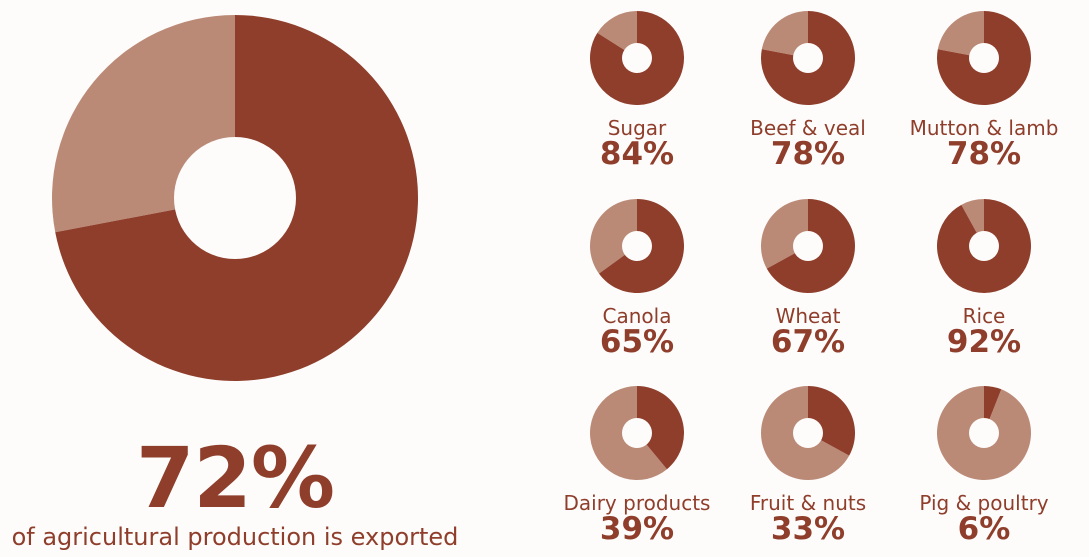  What do you see at coordinates (660, 428) in the screenshot?
I see `donut-slice-exported` at bounding box center [660, 428].